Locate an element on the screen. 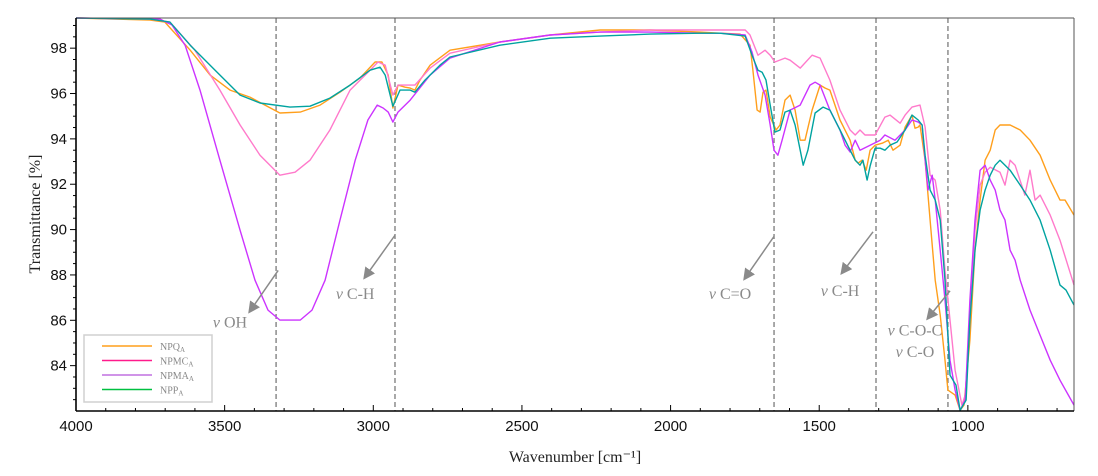 The width and height of the screenshot is (1098, 476). annotation-label: v OH is located at coordinates (230, 323).